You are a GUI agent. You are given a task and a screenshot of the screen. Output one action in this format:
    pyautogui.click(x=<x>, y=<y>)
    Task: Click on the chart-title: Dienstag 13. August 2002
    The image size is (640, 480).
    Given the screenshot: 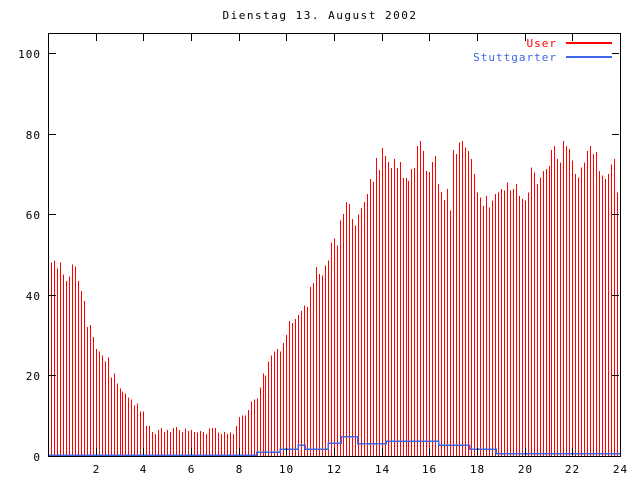 What is the action you would take?
    pyautogui.click(x=320, y=15)
    